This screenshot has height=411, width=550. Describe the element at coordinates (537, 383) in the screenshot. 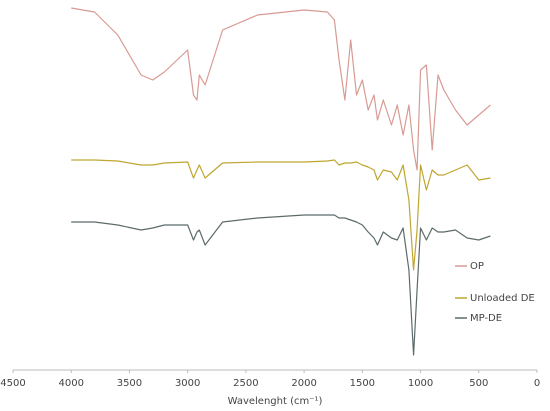

I see `x-tick-label: 0` at that location.